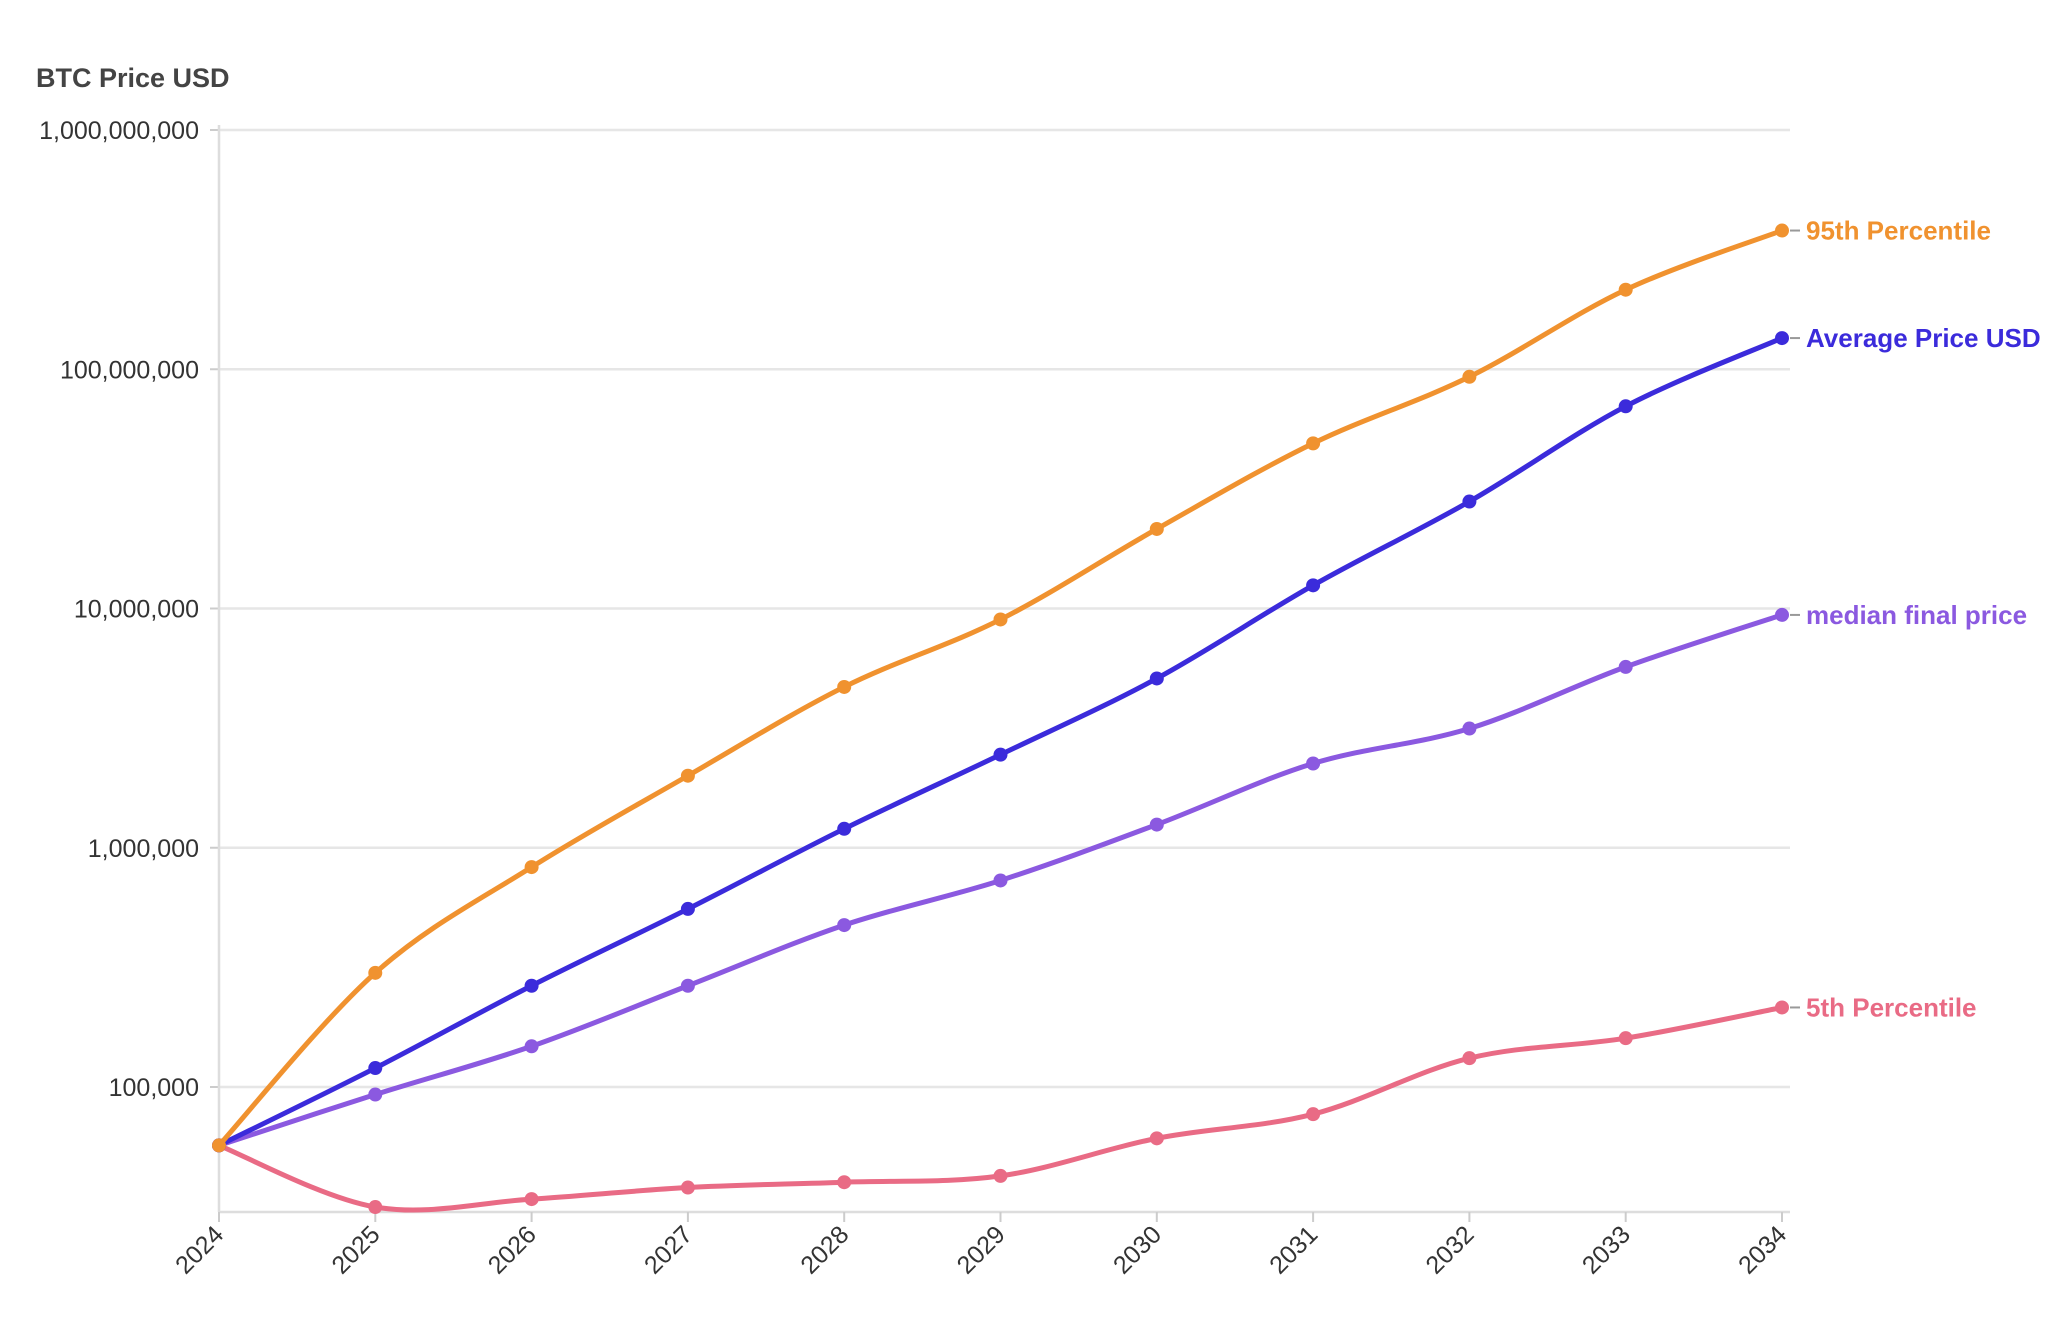 Image resolution: width=2070 pixels, height=1328 pixels. What do you see at coordinates (143, 849) in the screenshot?
I see `y-tick-label: 1,000,000` at bounding box center [143, 849].